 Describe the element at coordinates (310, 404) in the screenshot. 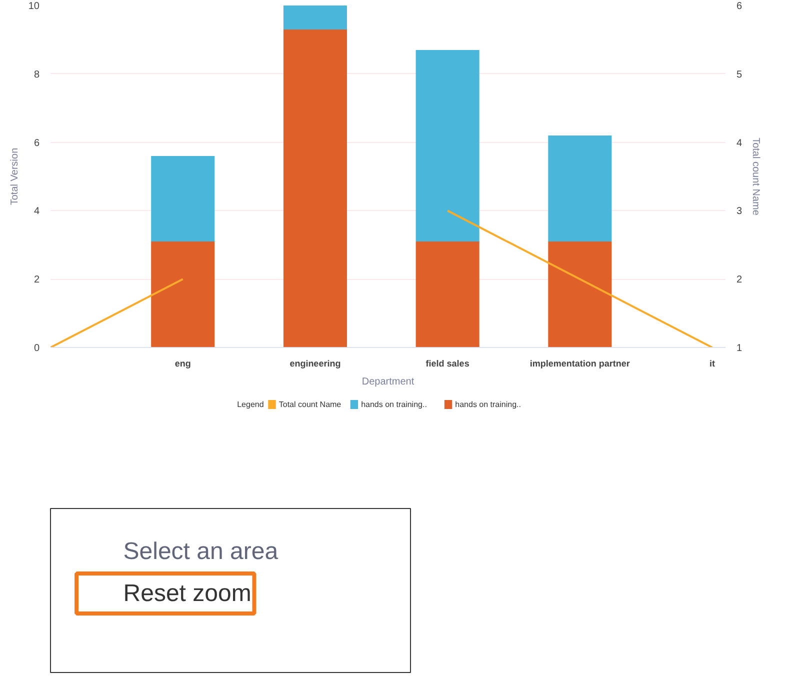

I see `legend-label: Total count Name` at that location.